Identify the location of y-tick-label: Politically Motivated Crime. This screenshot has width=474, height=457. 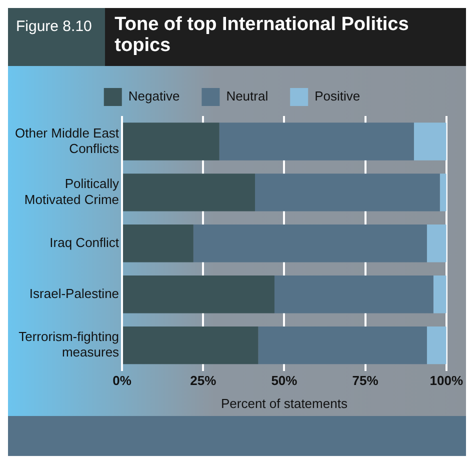
(72, 191).